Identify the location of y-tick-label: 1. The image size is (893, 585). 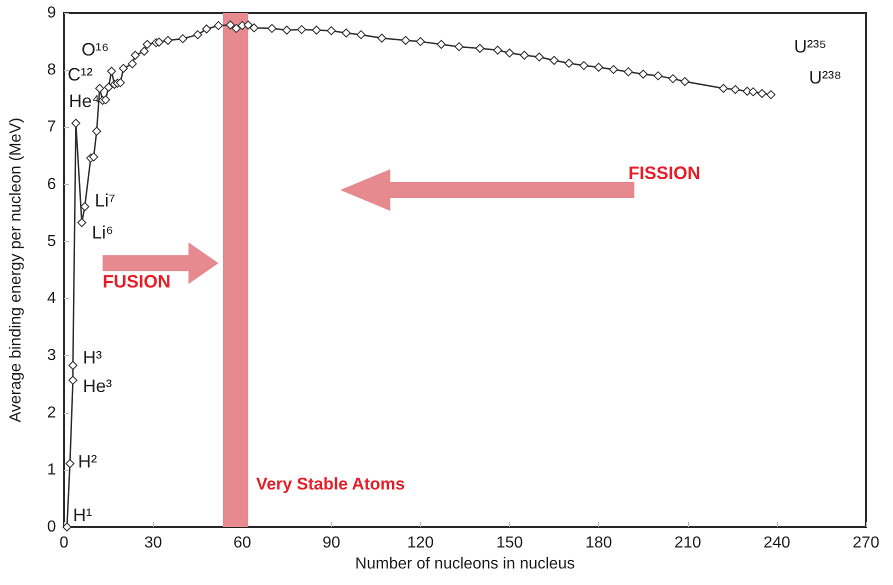
(51, 469).